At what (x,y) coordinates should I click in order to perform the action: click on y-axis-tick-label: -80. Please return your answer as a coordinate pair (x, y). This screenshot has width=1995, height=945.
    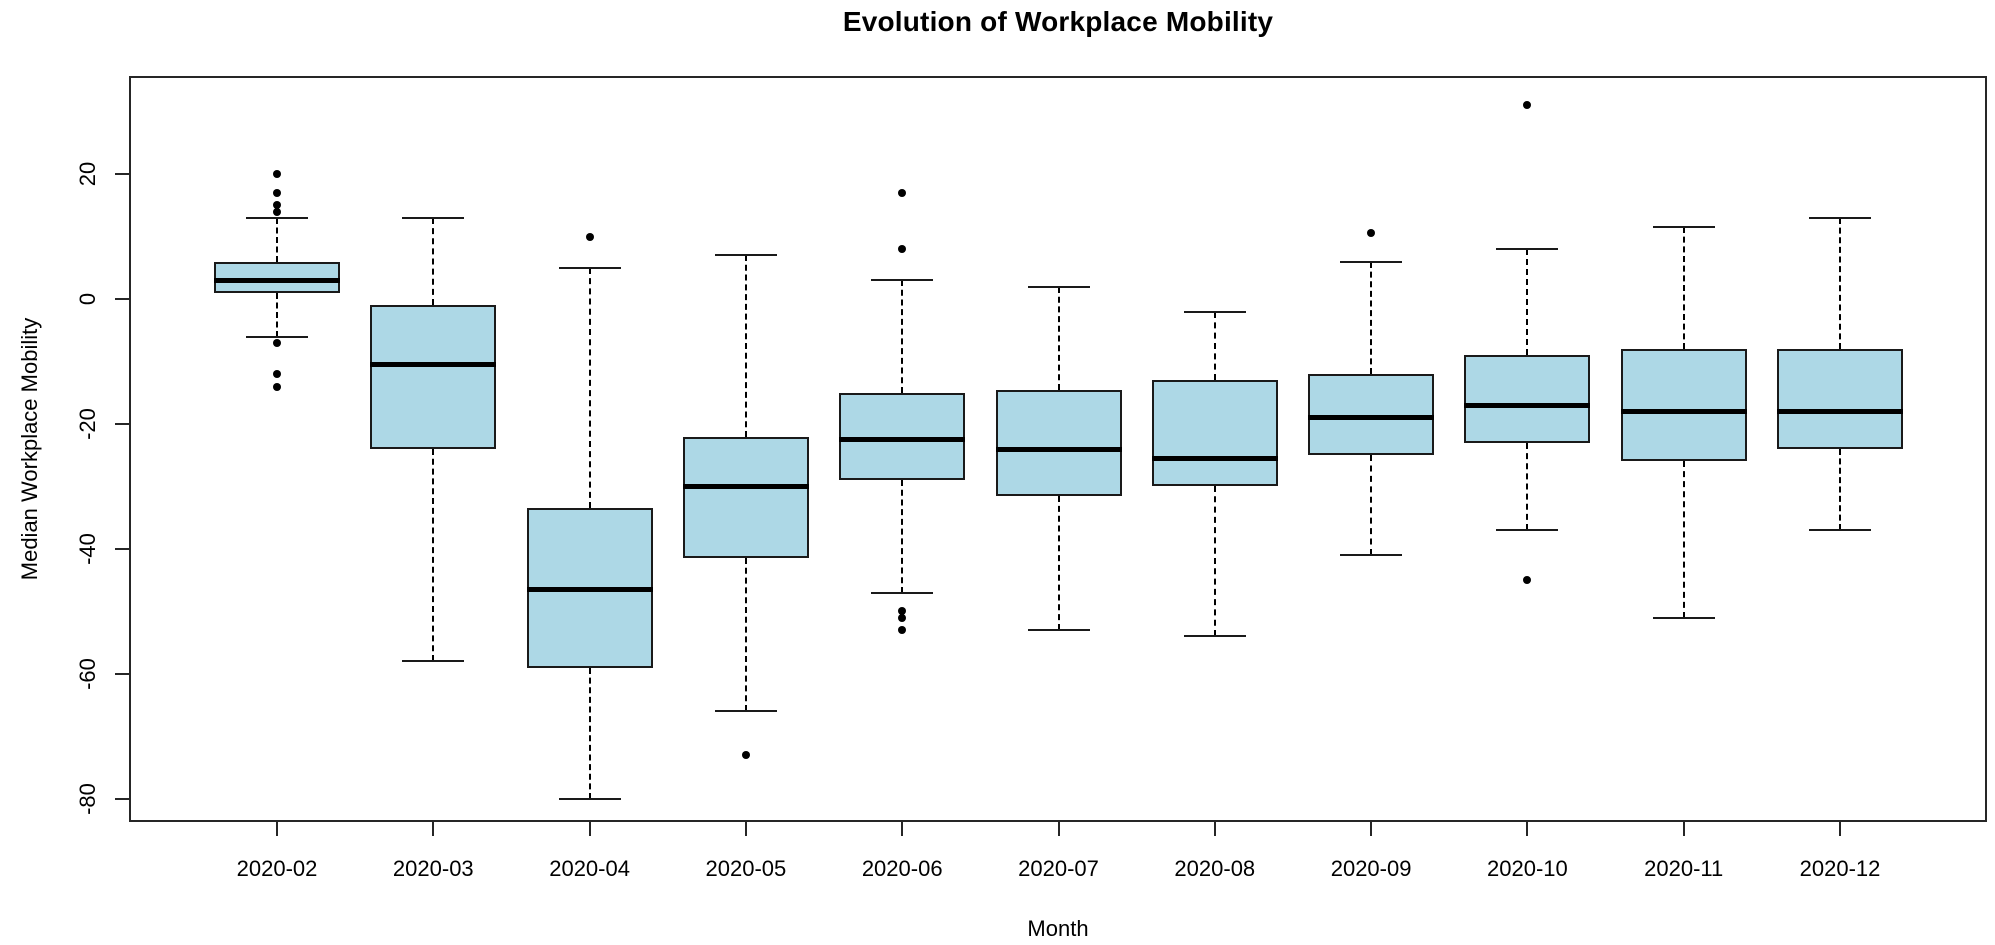
    Looking at the image, I should click on (87, 798).